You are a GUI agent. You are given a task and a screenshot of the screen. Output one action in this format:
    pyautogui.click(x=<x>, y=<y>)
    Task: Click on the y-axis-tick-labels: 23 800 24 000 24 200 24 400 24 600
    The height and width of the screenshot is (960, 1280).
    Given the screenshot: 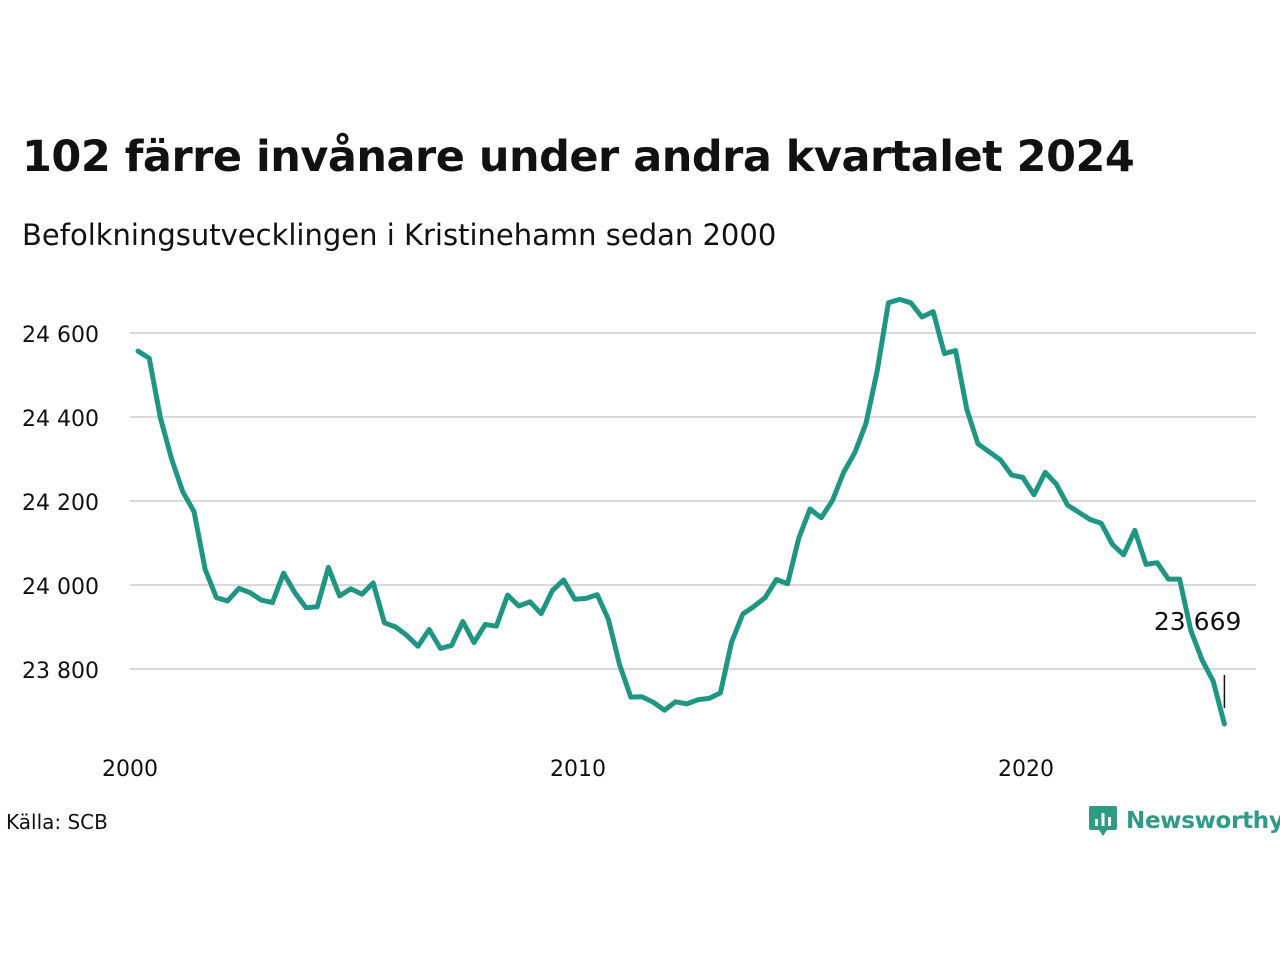 What is the action you would take?
    pyautogui.click(x=60, y=503)
    